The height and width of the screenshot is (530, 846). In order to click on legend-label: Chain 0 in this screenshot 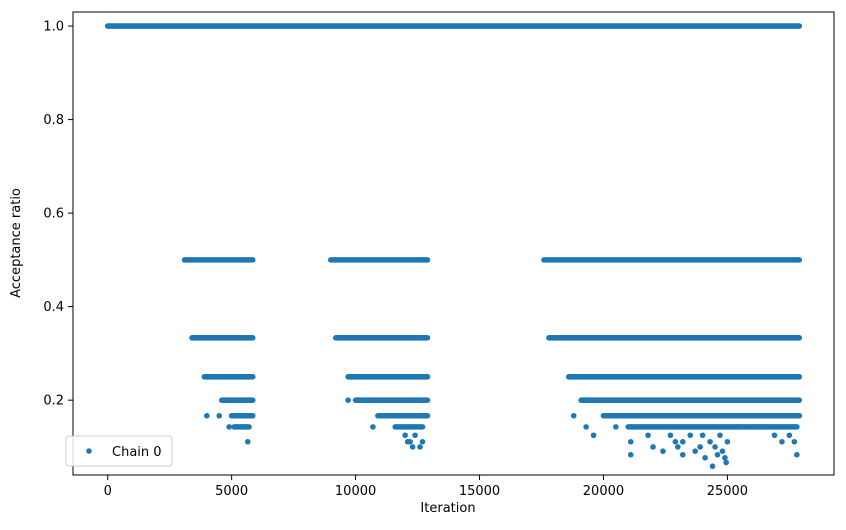, I will do `click(137, 452)`.